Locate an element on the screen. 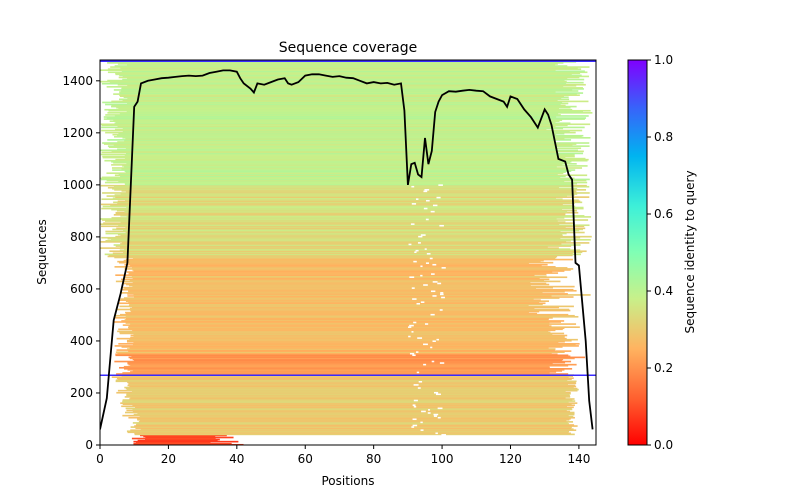 This screenshot has width=800, height=500. colorbar-tick-label: 0.0 is located at coordinates (663, 445).